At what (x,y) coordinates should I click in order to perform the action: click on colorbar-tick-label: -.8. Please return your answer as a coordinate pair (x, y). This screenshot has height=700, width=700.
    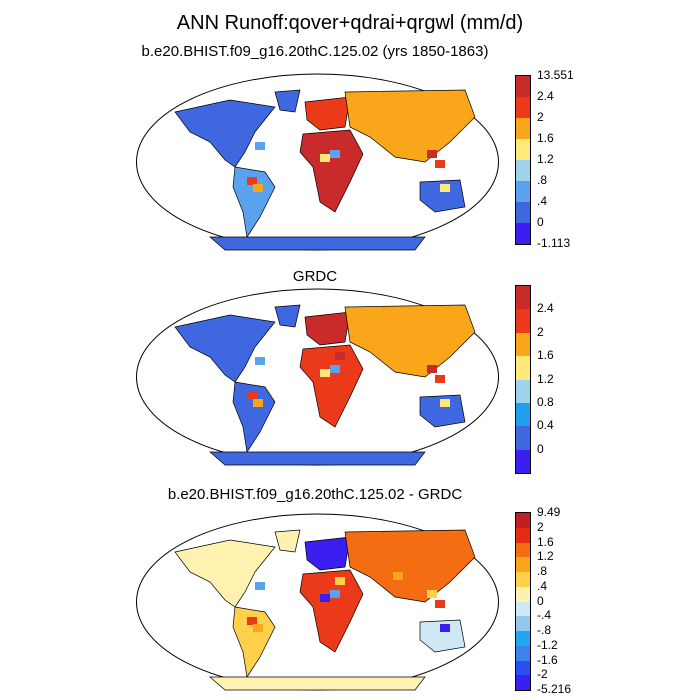
    Looking at the image, I should click on (544, 630).